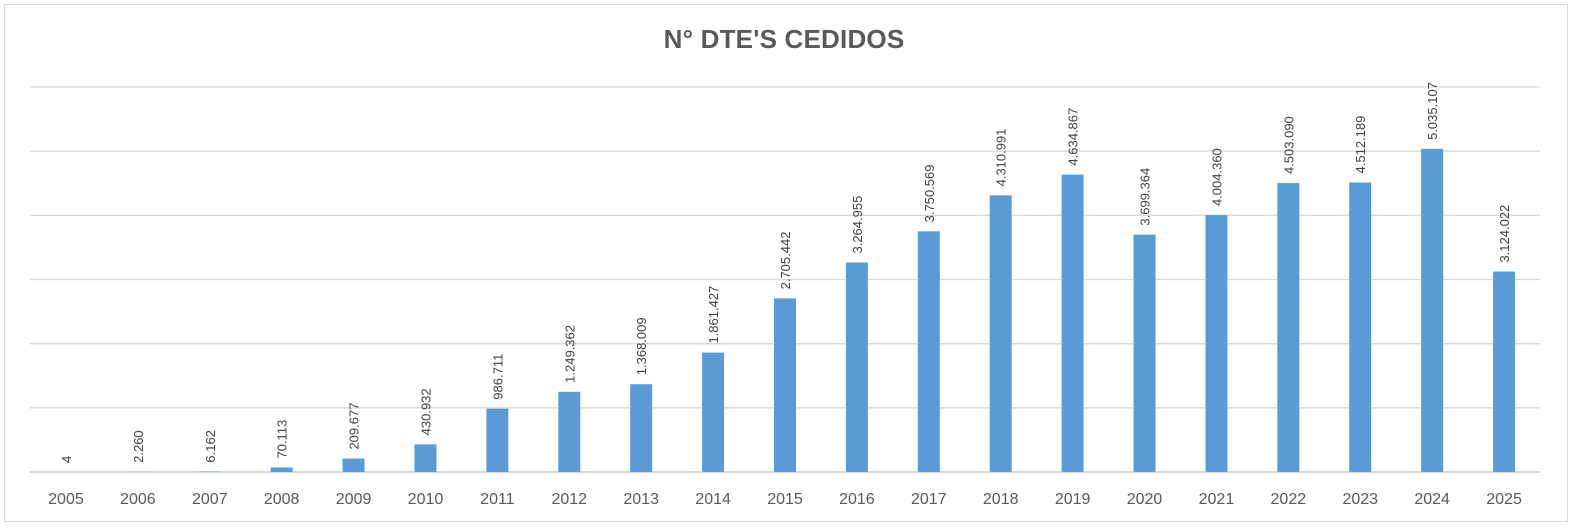 The image size is (1576, 531). What do you see at coordinates (784, 39) in the screenshot?
I see `chart-title: N° DTE'S CEDIDOS` at bounding box center [784, 39].